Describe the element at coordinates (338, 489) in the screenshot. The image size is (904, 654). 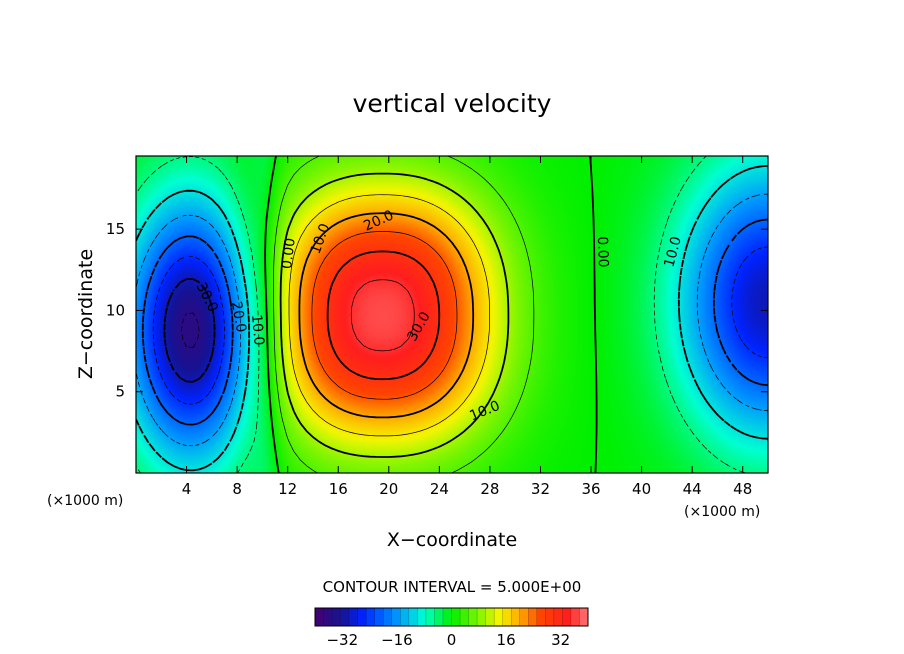
I see `x-tick-label-3: 16` at that location.